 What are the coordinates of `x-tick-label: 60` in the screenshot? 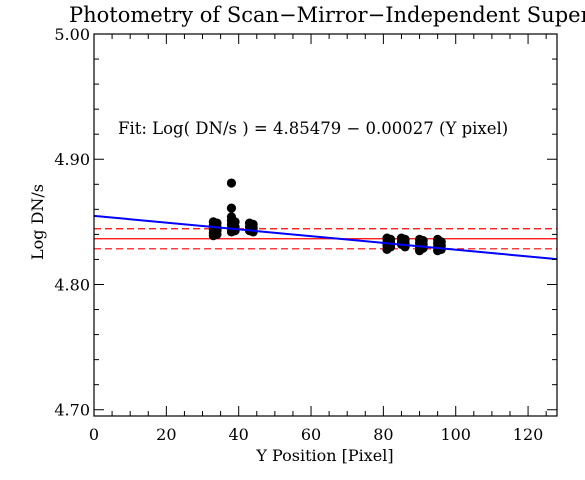 It's located at (311, 434).